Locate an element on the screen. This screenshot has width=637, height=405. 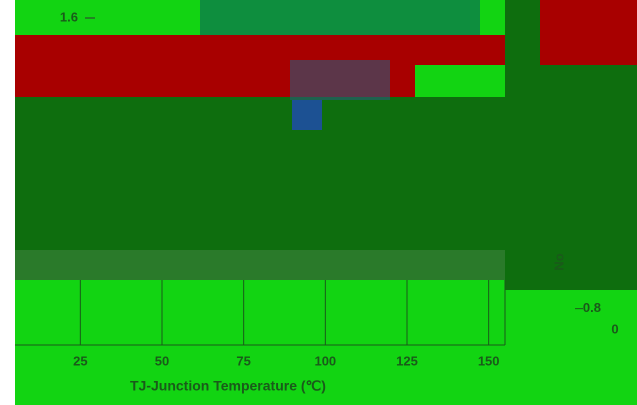
x-tick-label: 50 is located at coordinates (162, 360).